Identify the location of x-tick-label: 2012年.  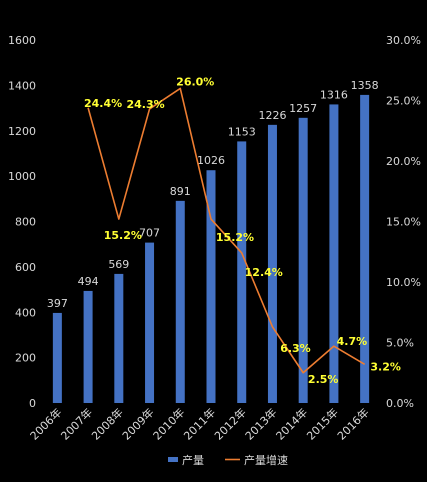
(229, 423).